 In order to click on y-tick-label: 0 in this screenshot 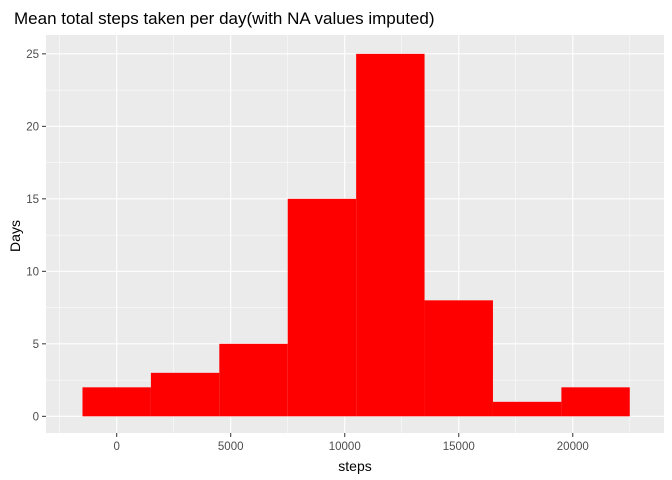, I will do `click(36, 417)`.